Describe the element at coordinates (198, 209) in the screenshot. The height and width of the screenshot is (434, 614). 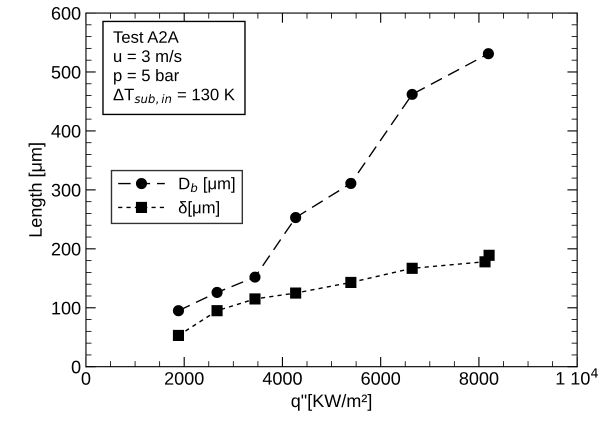
I see `legend-label: δ[μm]` at that location.